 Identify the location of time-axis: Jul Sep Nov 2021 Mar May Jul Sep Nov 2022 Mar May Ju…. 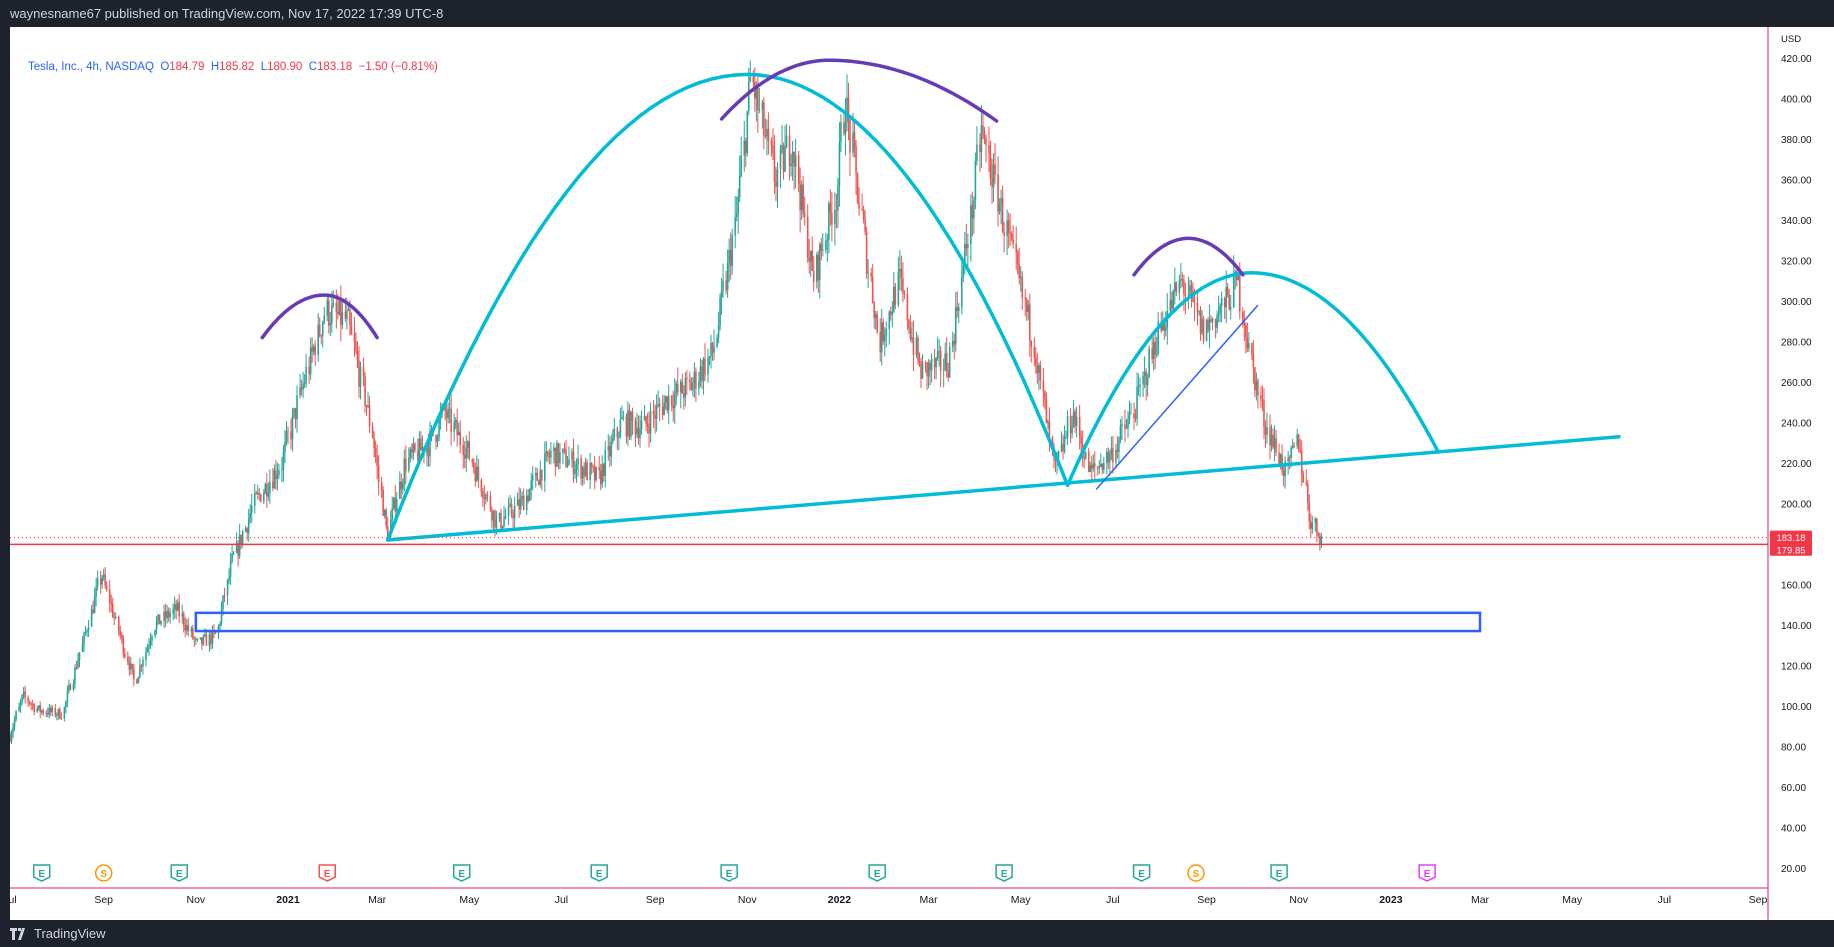
(889, 896).